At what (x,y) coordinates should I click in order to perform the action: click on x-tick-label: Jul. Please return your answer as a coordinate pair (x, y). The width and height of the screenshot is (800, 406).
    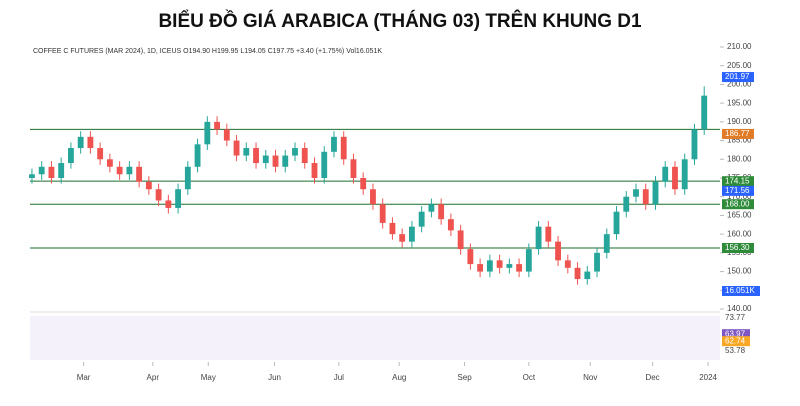
    Looking at the image, I should click on (339, 377).